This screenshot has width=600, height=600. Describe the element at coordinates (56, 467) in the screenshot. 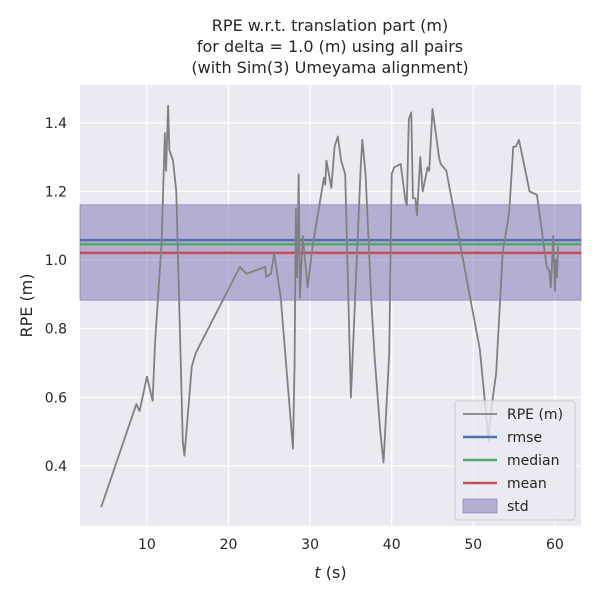

I see `y-tick-label: 0.4` at that location.